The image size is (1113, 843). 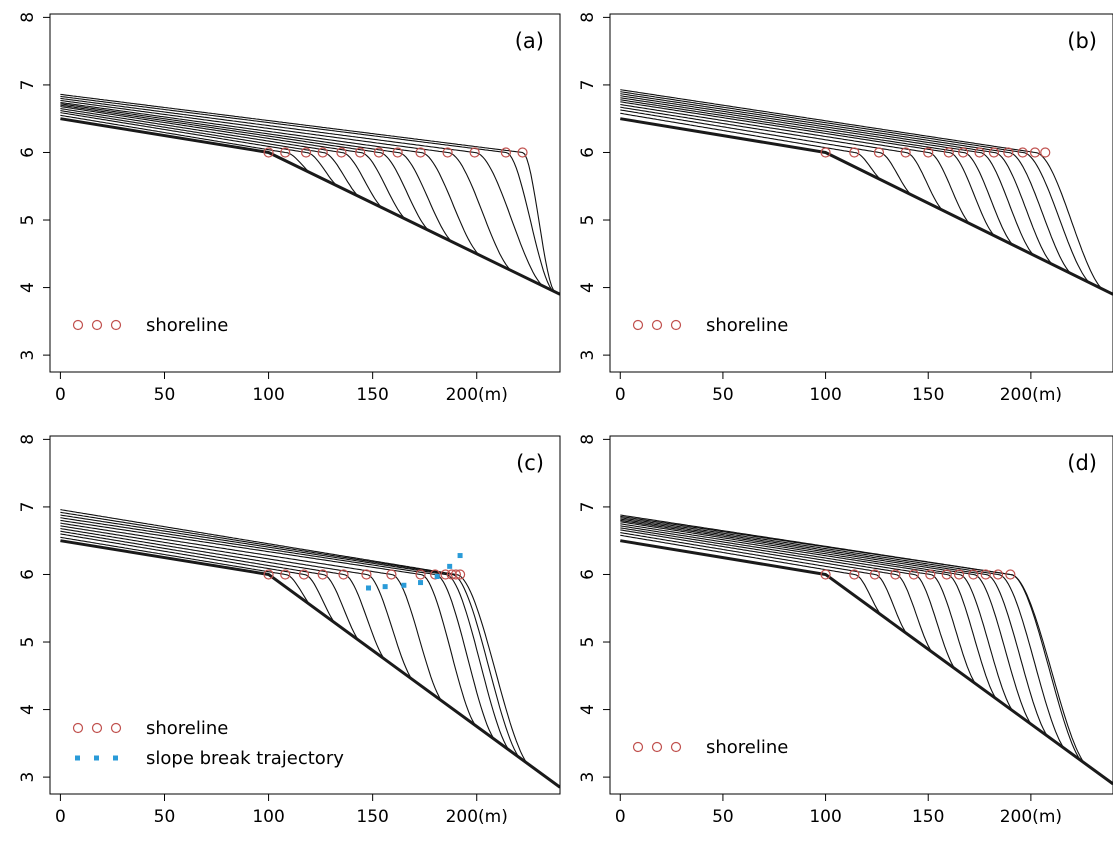 What do you see at coordinates (1082, 463) in the screenshot?
I see `panel-label: (d)` at bounding box center [1082, 463].